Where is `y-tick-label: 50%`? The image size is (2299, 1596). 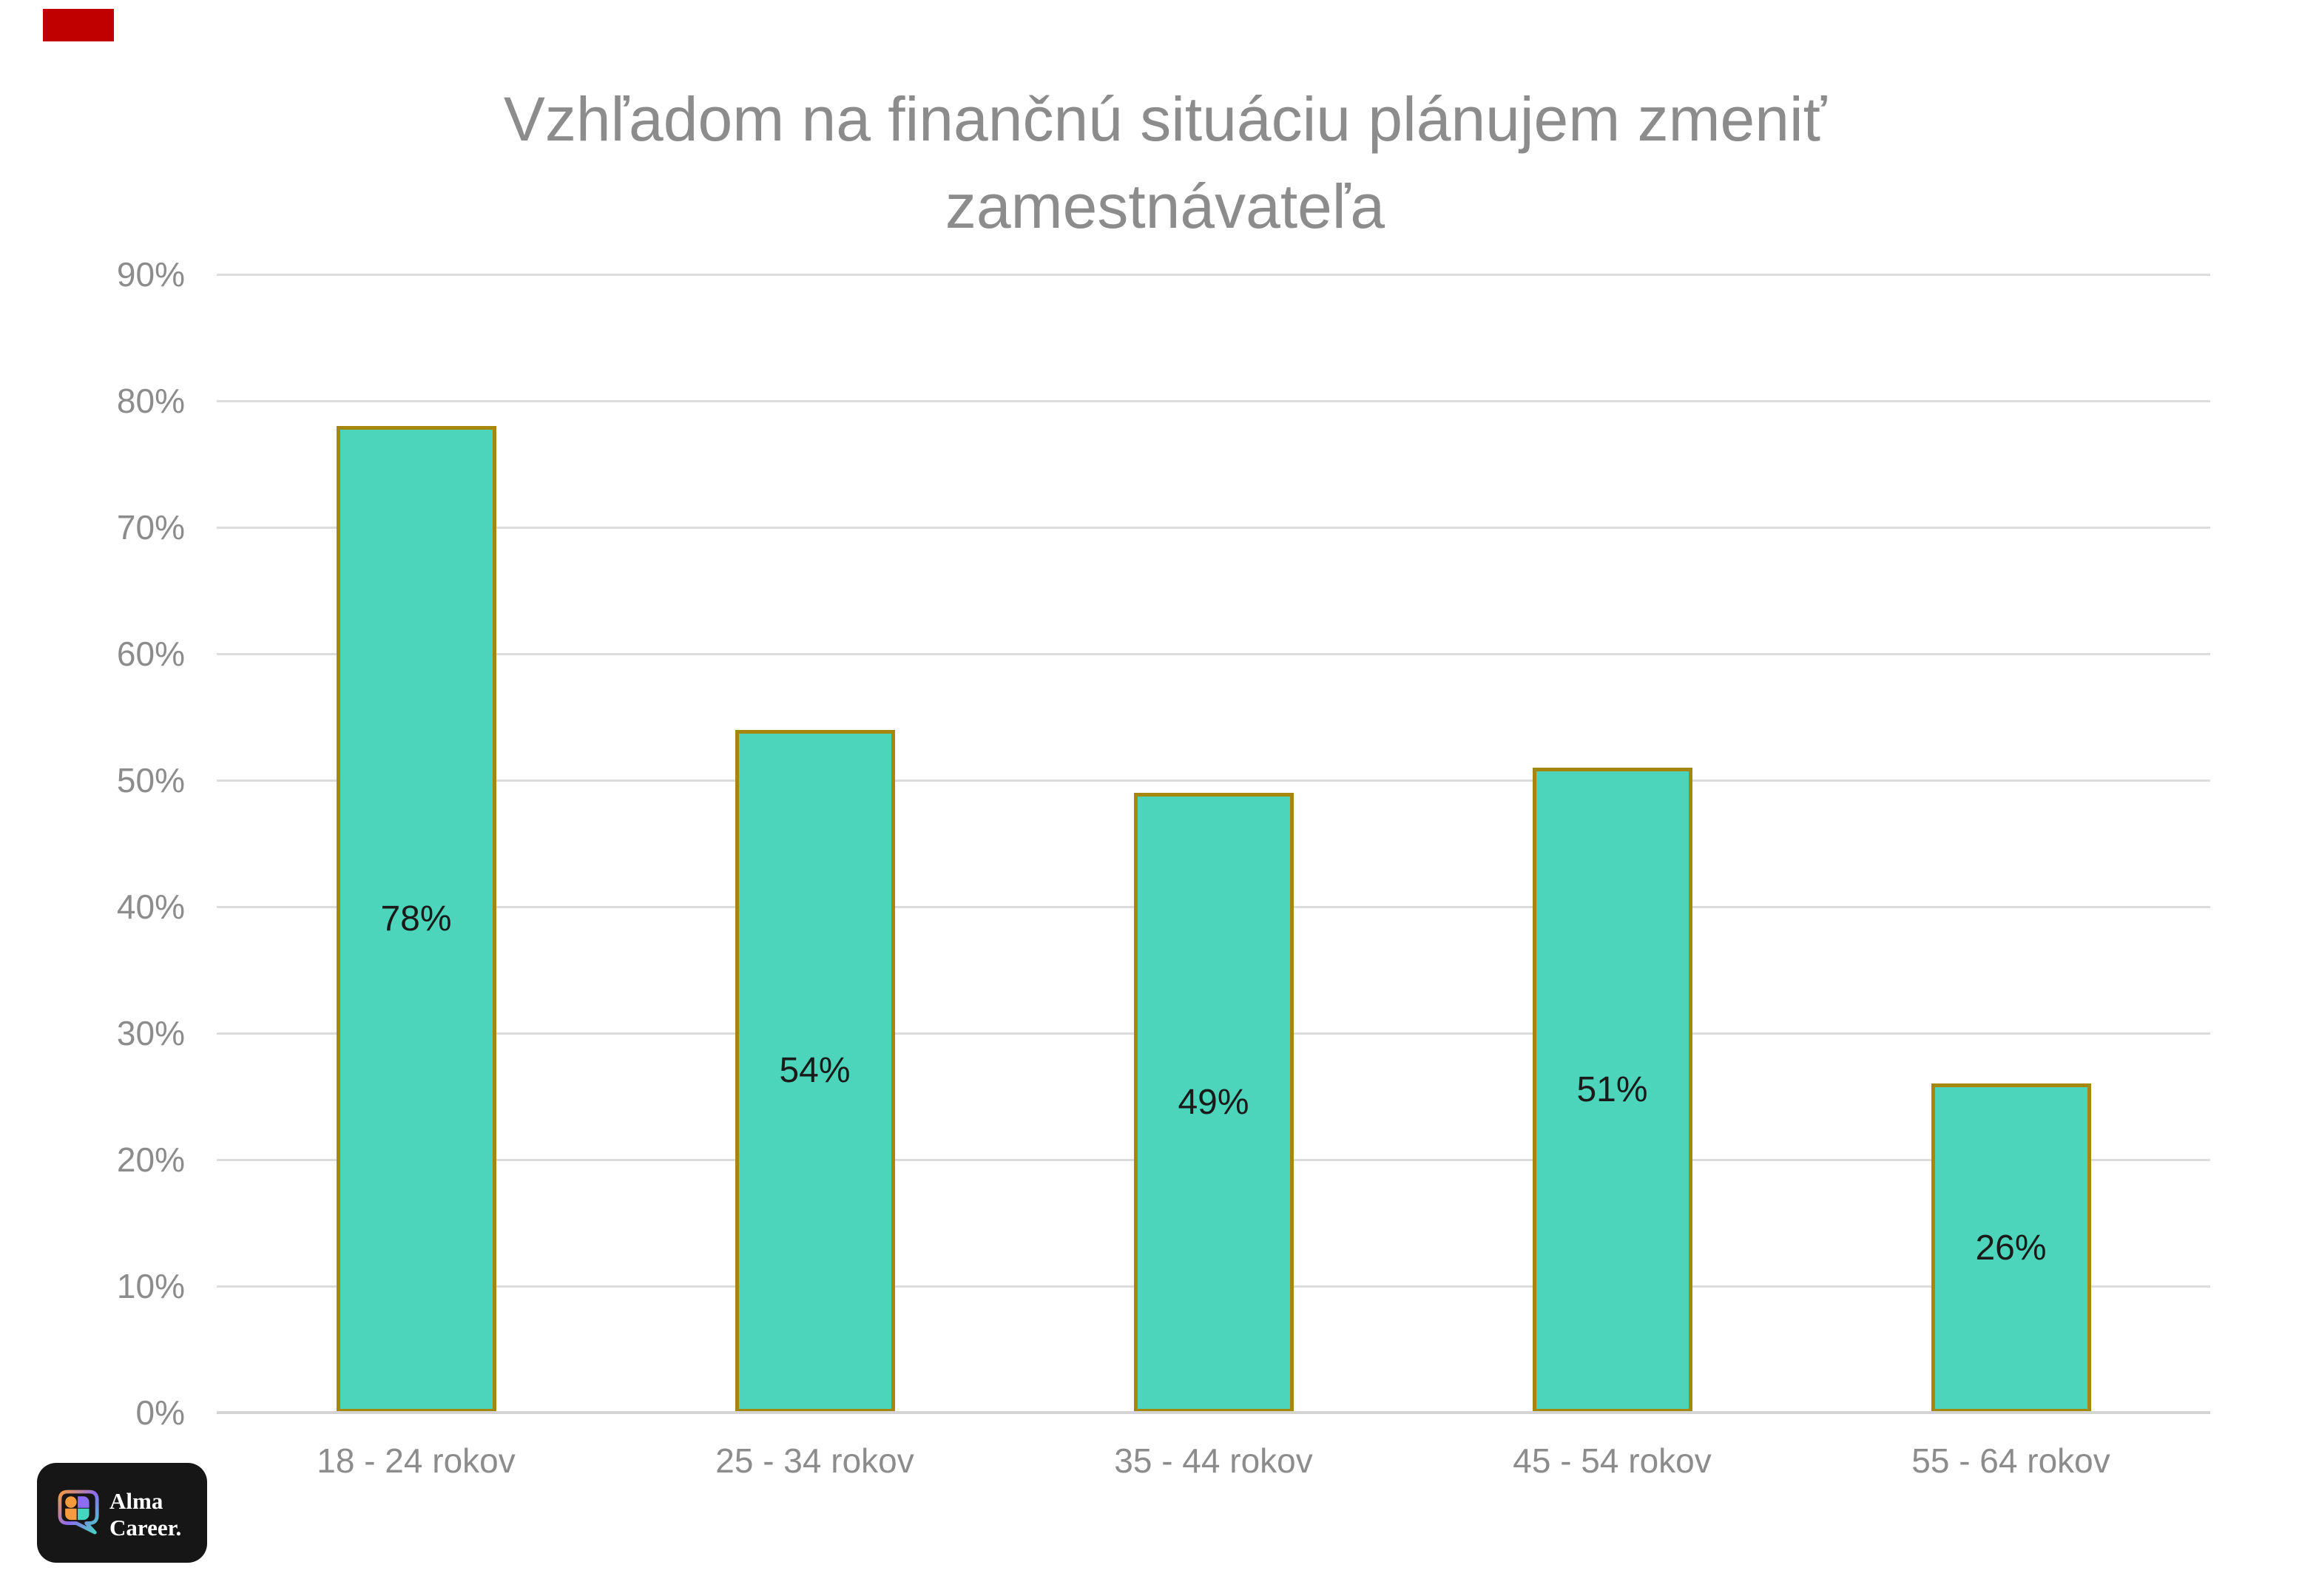
y-tick-label: 50% is located at coordinates (150, 780).